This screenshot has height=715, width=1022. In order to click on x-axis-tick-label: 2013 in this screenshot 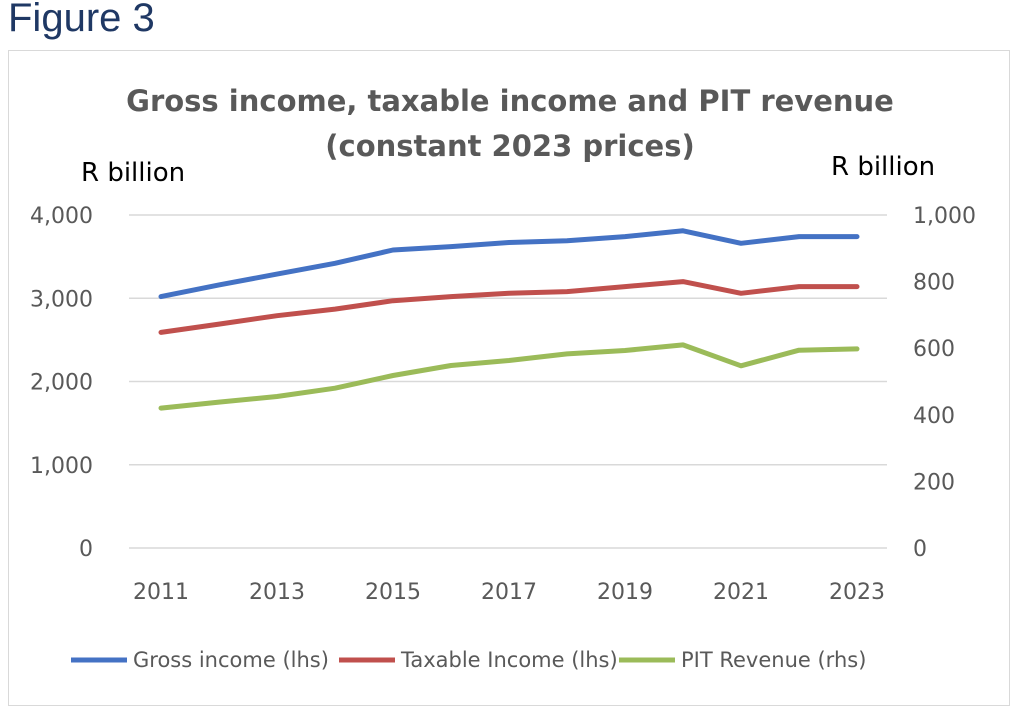, I will do `click(277, 592)`.